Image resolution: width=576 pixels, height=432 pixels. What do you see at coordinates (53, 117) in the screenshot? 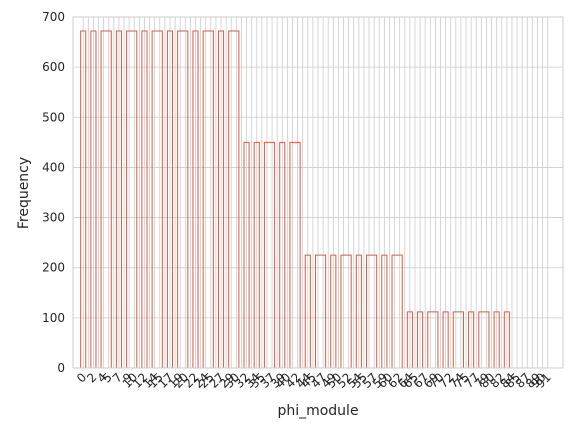
I see `y-tick-label: 500` at bounding box center [53, 117].